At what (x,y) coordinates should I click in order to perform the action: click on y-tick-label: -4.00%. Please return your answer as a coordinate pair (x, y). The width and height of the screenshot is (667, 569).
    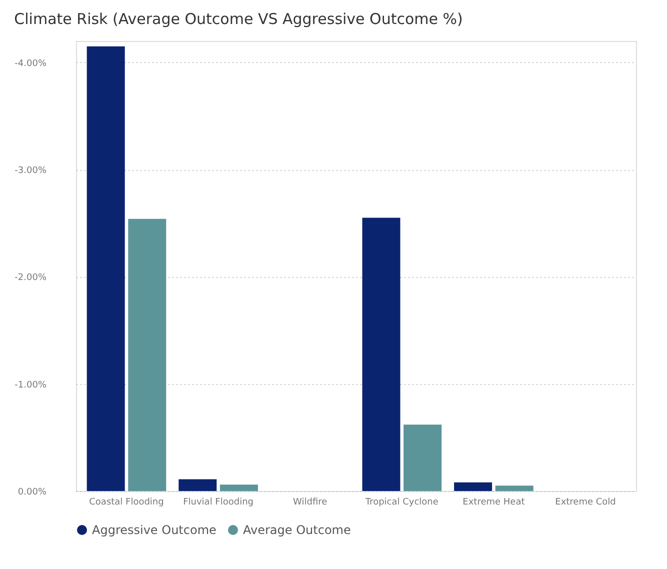
    Looking at the image, I should click on (30, 63).